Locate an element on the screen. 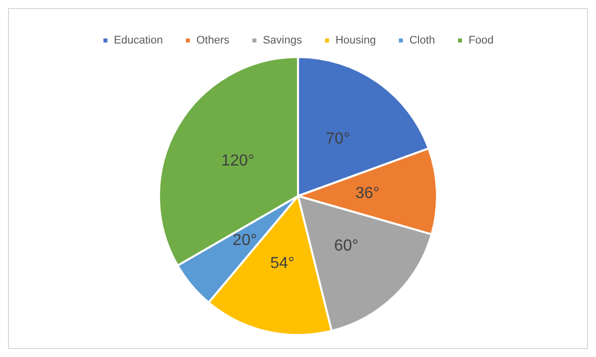 Image resolution: width=596 pixels, height=357 pixels. data-label: 70° is located at coordinates (338, 139).